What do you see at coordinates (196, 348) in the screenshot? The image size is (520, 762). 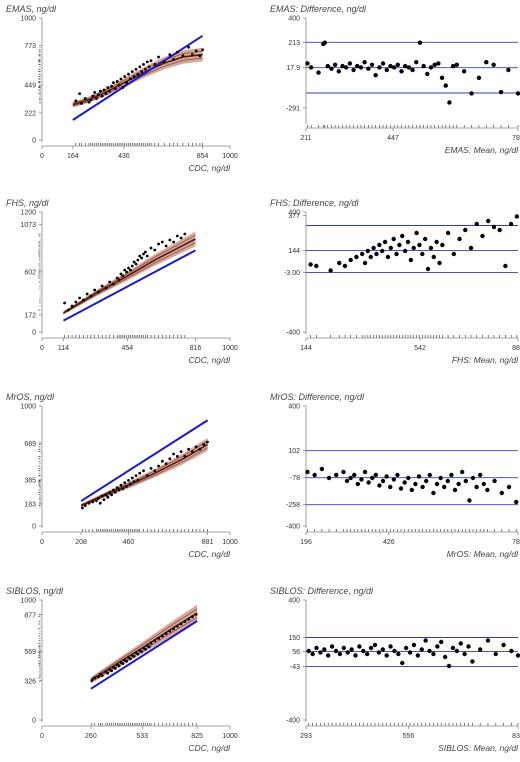 I see `x-tick-label: 816` at bounding box center [196, 348].